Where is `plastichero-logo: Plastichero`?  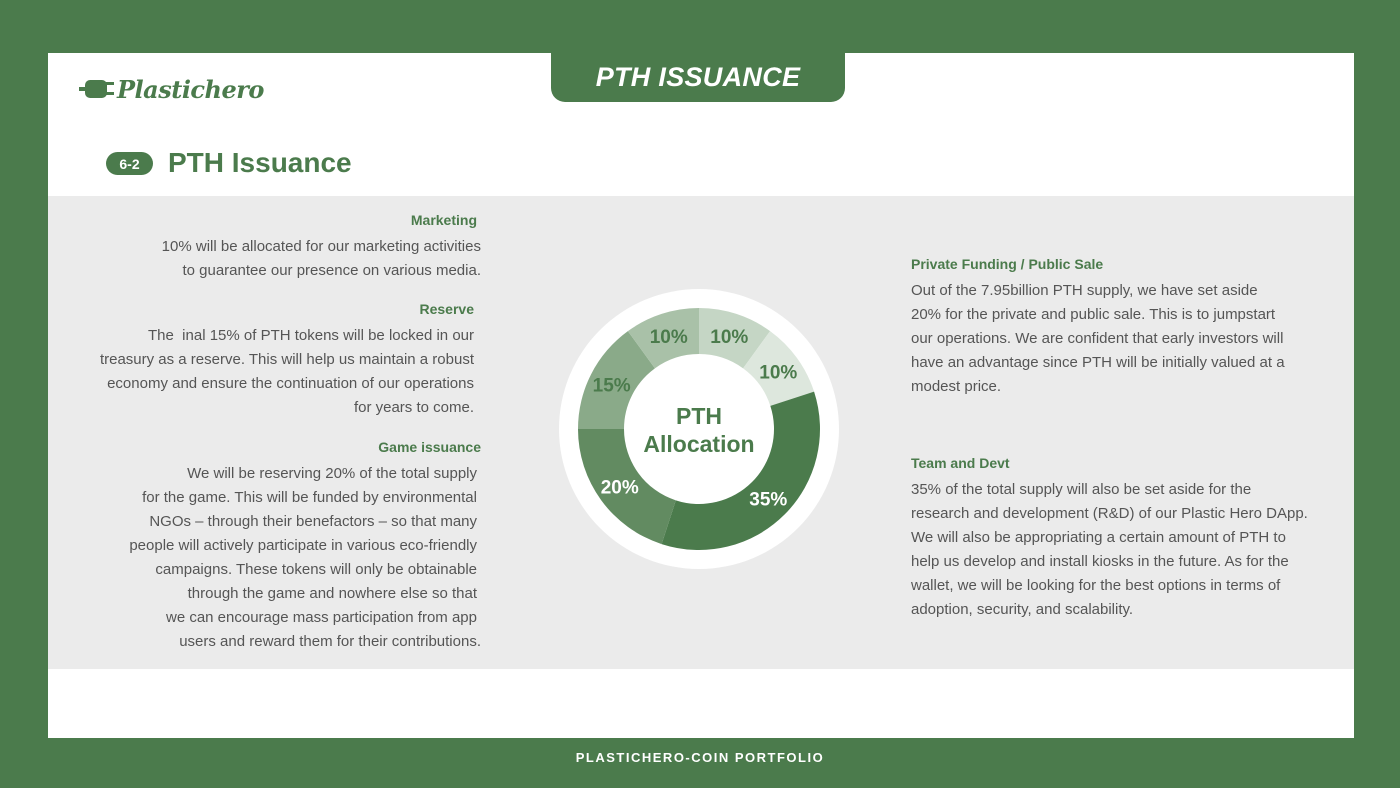
plastichero-logo: Plastichero is located at coordinates (171, 89).